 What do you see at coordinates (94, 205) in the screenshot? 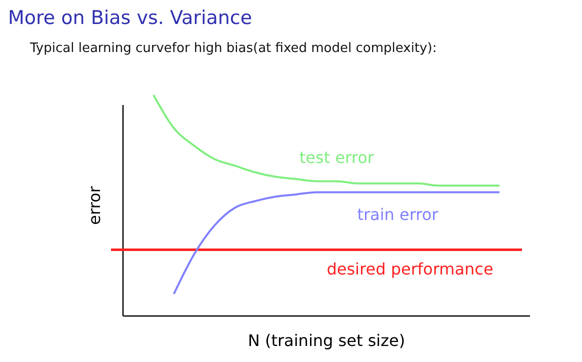
I see `y-axis-title: error` at bounding box center [94, 205].